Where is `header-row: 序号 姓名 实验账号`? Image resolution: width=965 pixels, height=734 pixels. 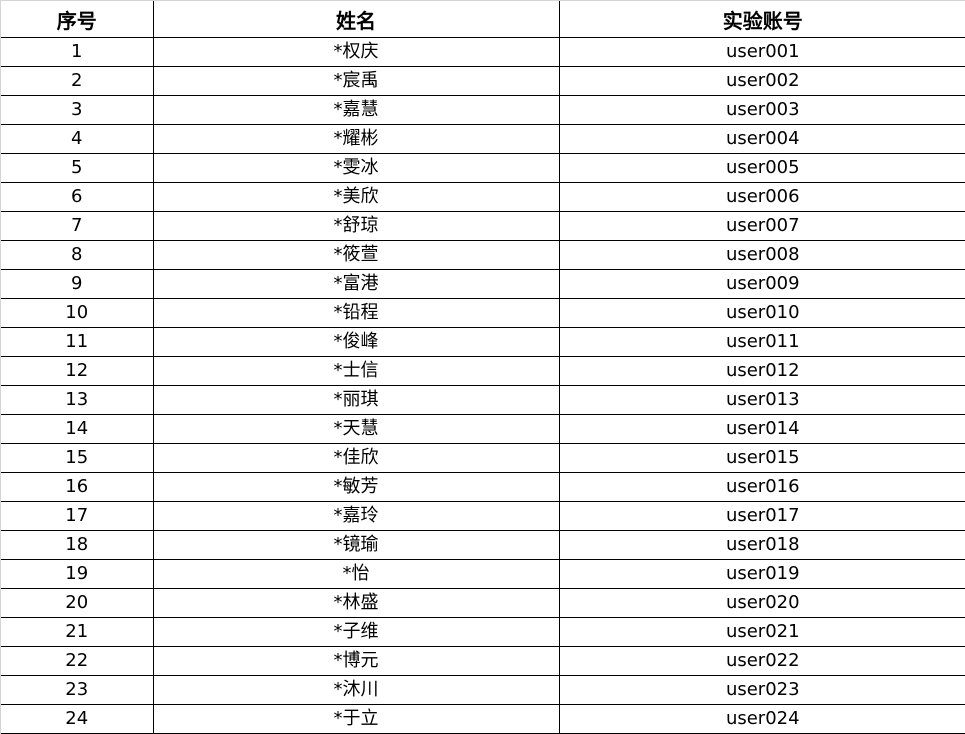
header-row: 序号 姓名 实验账号 is located at coordinates (483, 19).